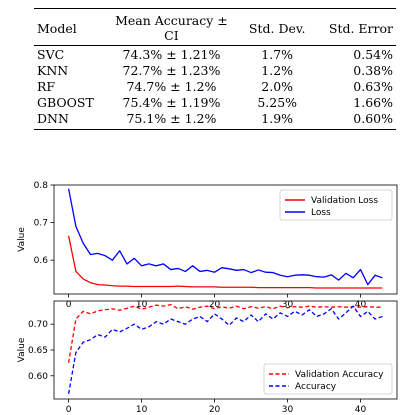  What do you see at coordinates (339, 375) in the screenshot?
I see `legend-label: Validation Accuracy` at bounding box center [339, 375].